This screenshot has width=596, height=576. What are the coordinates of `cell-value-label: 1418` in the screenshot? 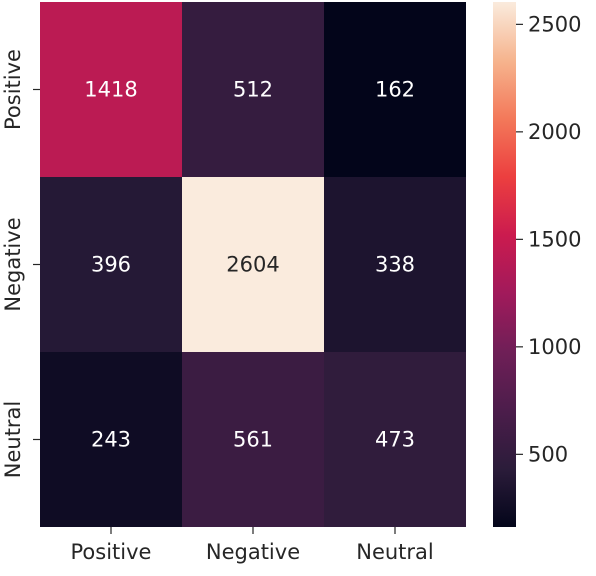 It's located at (110, 90).